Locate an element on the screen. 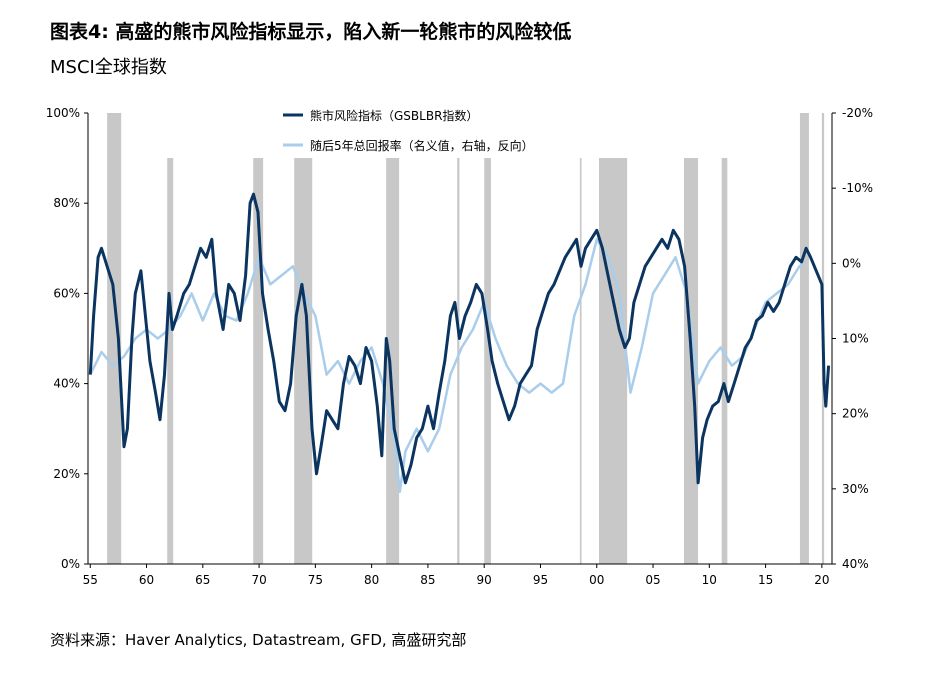 Image resolution: width=927 pixels, height=677 pixels. y-tick-label: 60% is located at coordinates (66, 293).